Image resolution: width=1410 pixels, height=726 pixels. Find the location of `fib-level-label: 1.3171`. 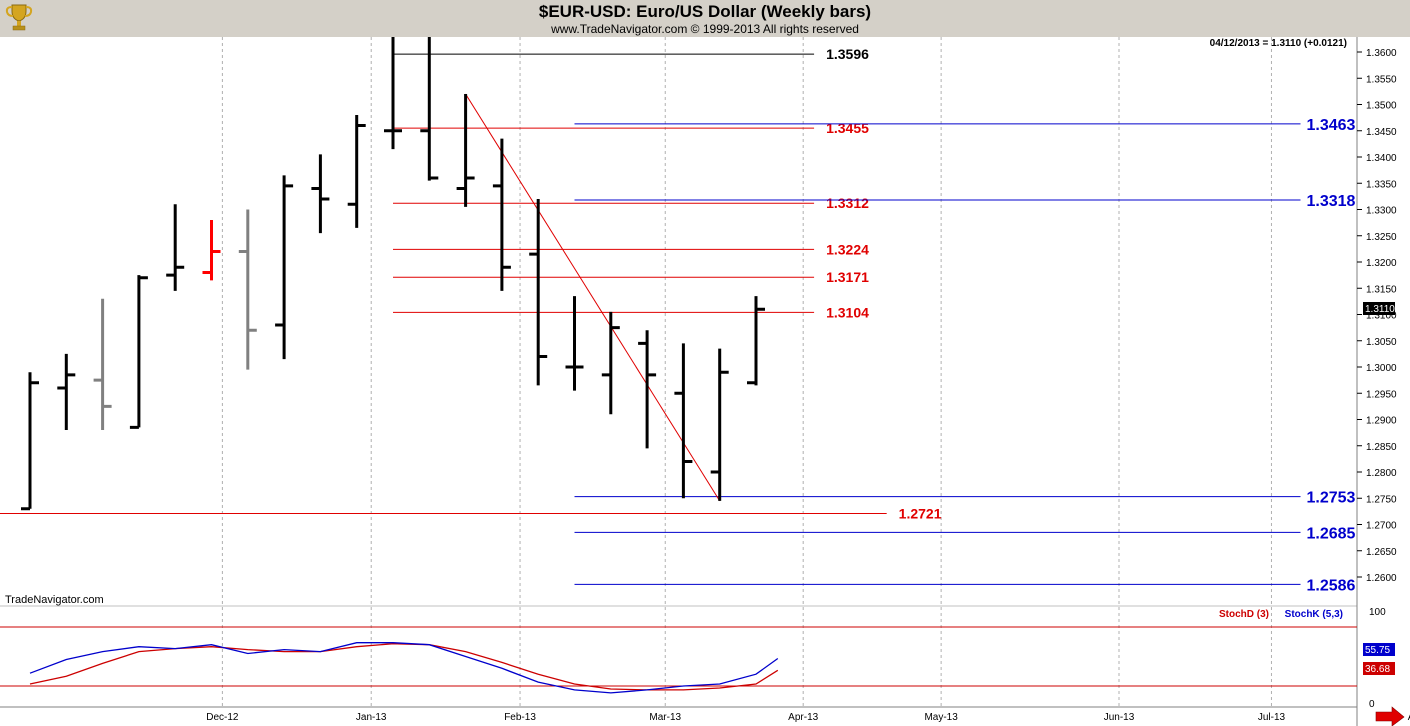

fib-level-label: 1.3171 is located at coordinates (847, 277).